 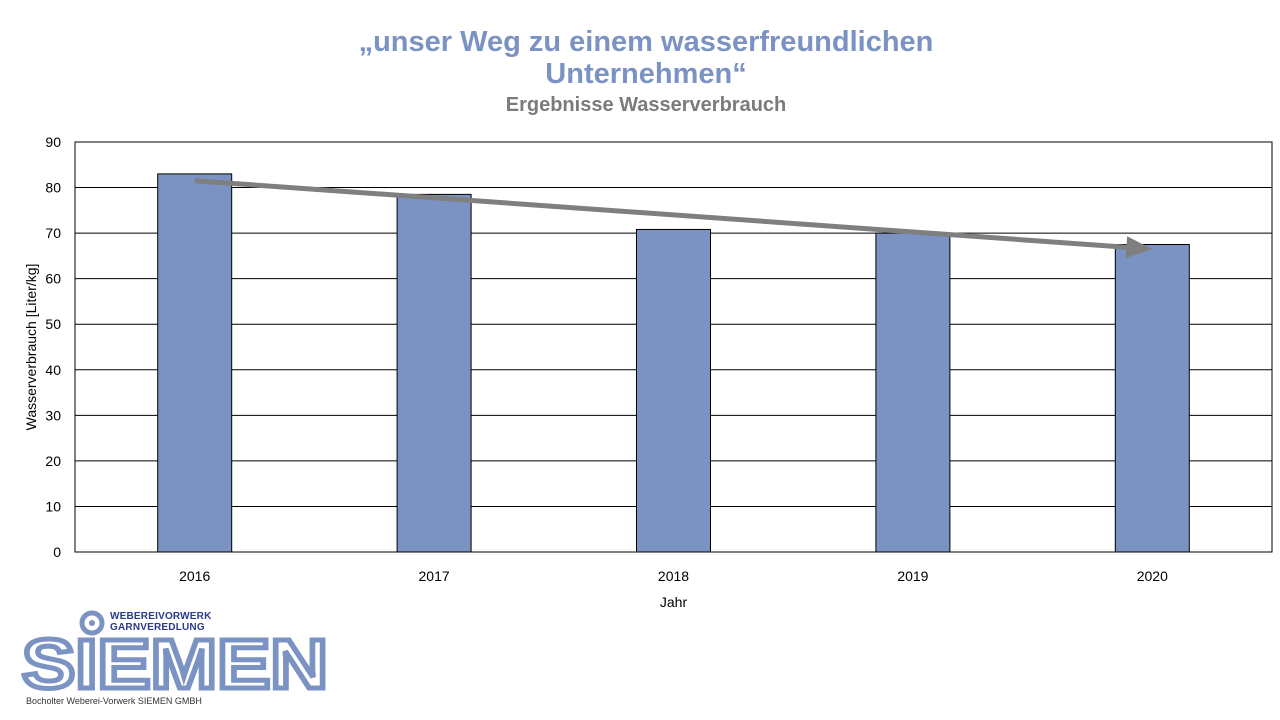 I want to click on x-tick-label: 2019, so click(x=912, y=576).